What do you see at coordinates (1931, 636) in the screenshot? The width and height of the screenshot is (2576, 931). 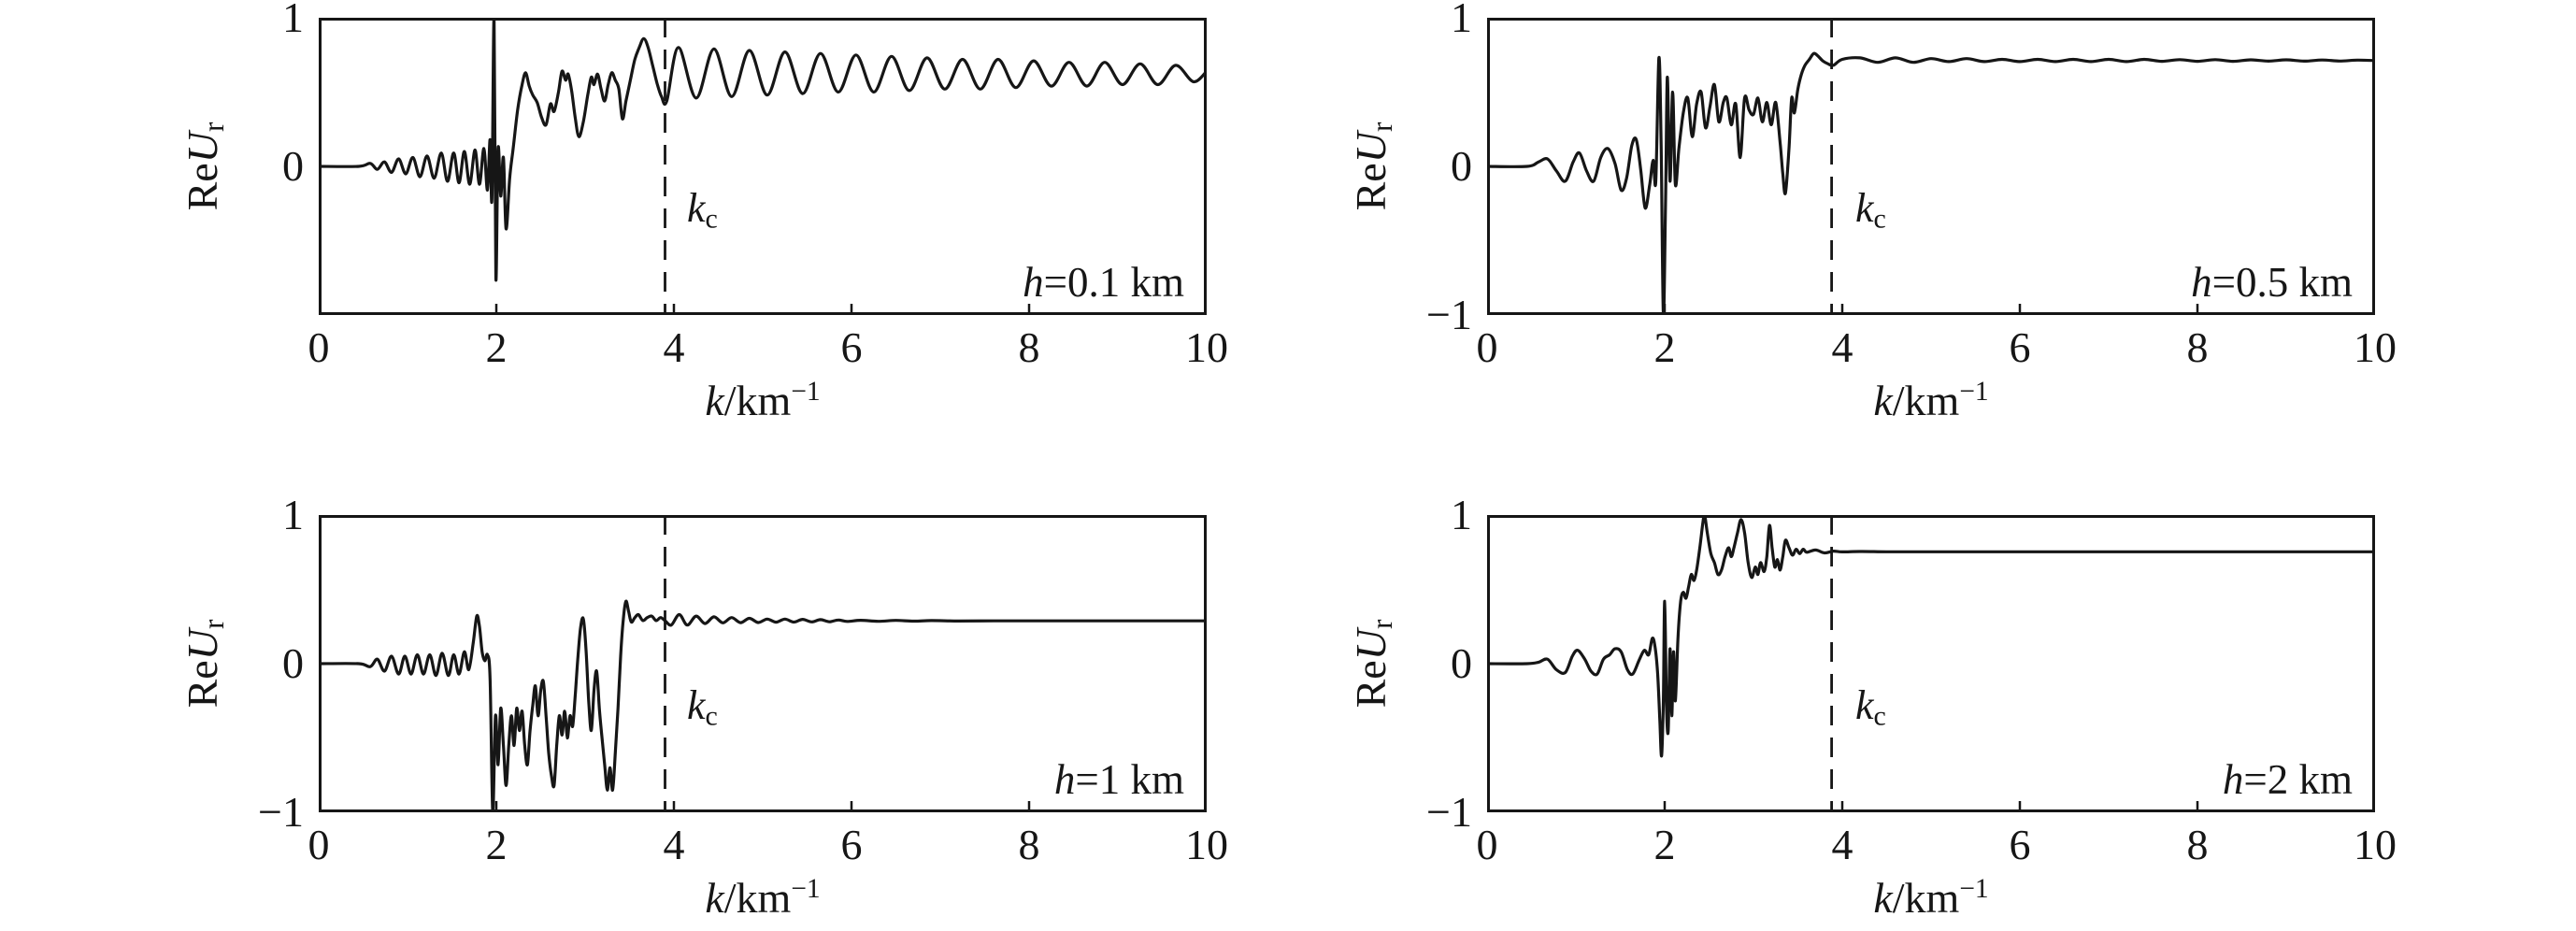 I see `spectrum-curve-h-2-km` at bounding box center [1931, 636].